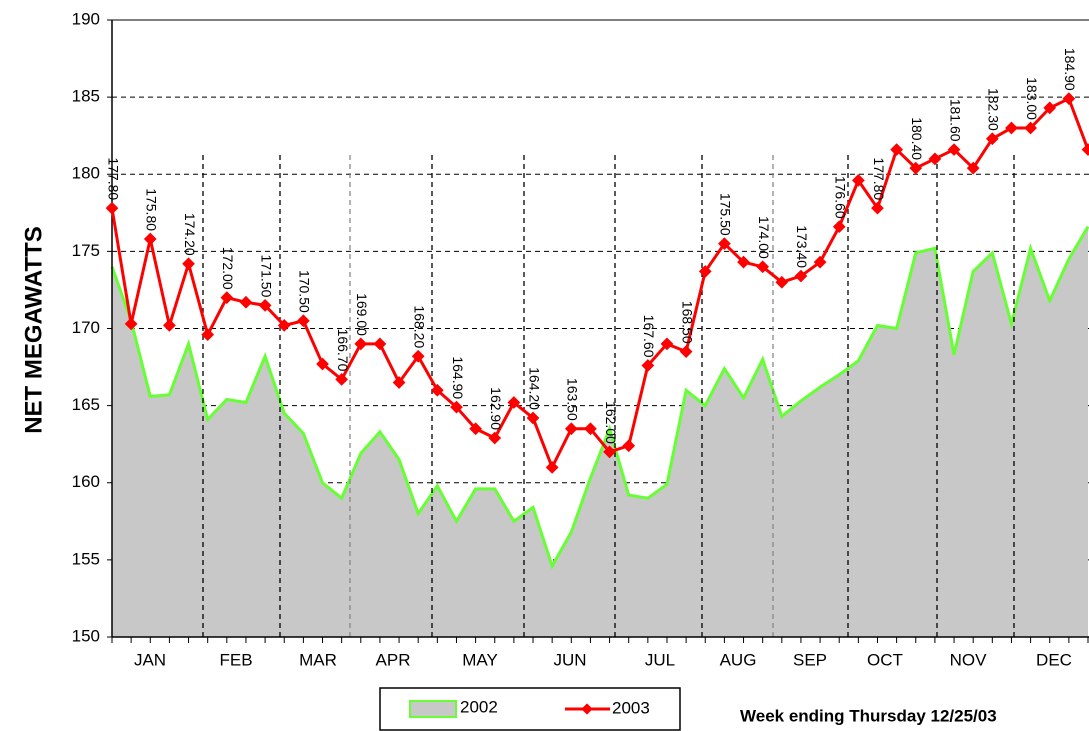  I want to click on legend-marker, so click(587, 709).